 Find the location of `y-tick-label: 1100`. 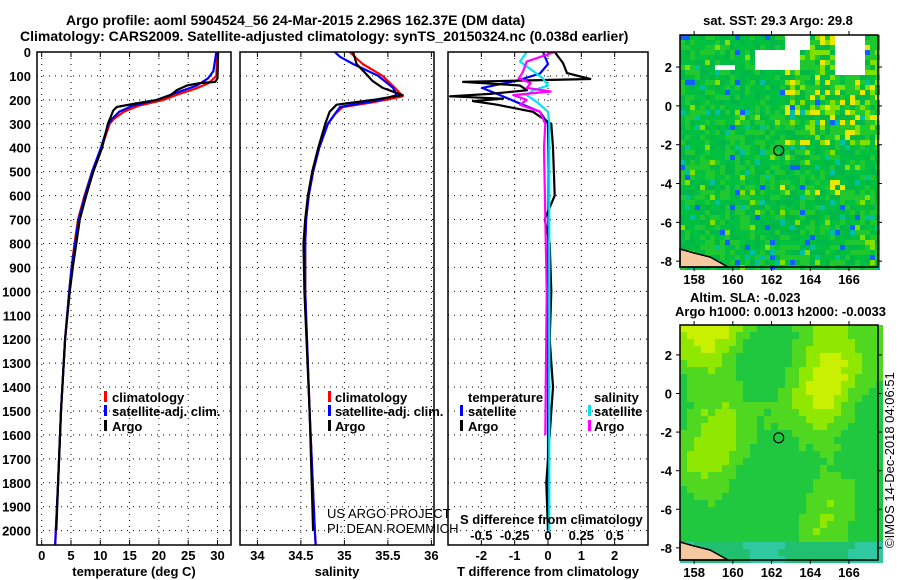

y-tick-label: 1100 is located at coordinates (17, 315).